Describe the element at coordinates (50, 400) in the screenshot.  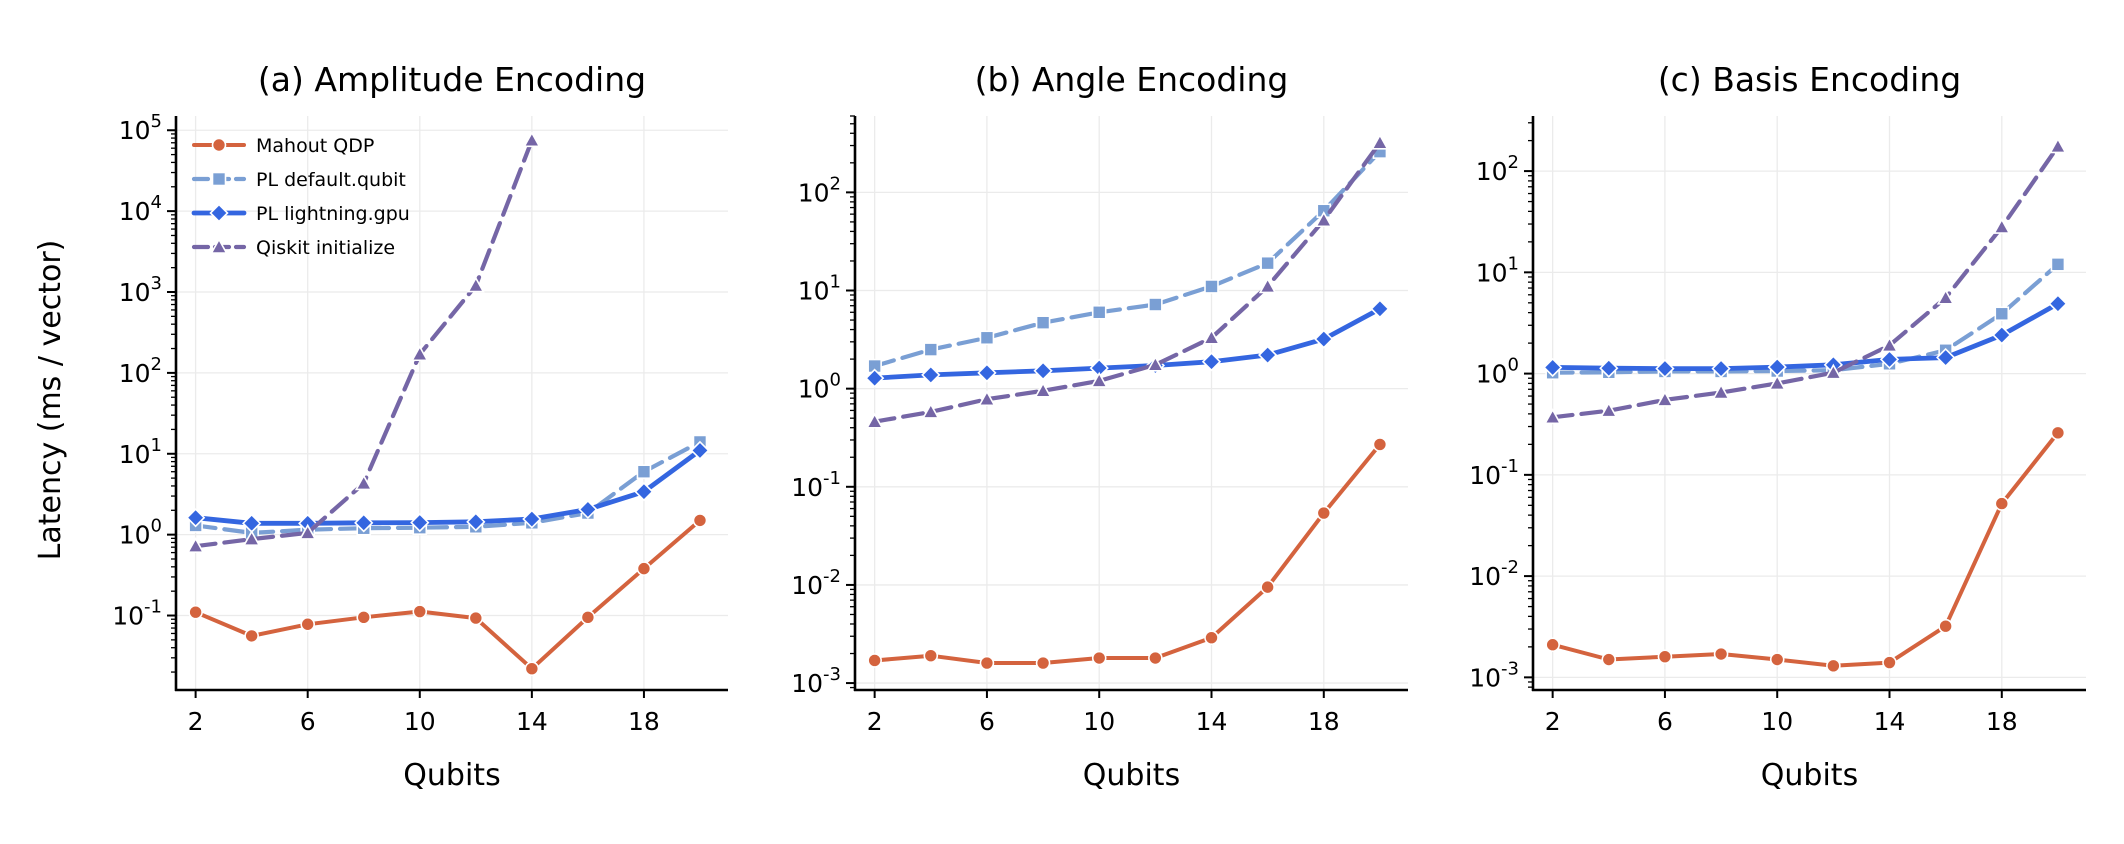
I see `y-axis-label: Latency (ms / vector)` at that location.